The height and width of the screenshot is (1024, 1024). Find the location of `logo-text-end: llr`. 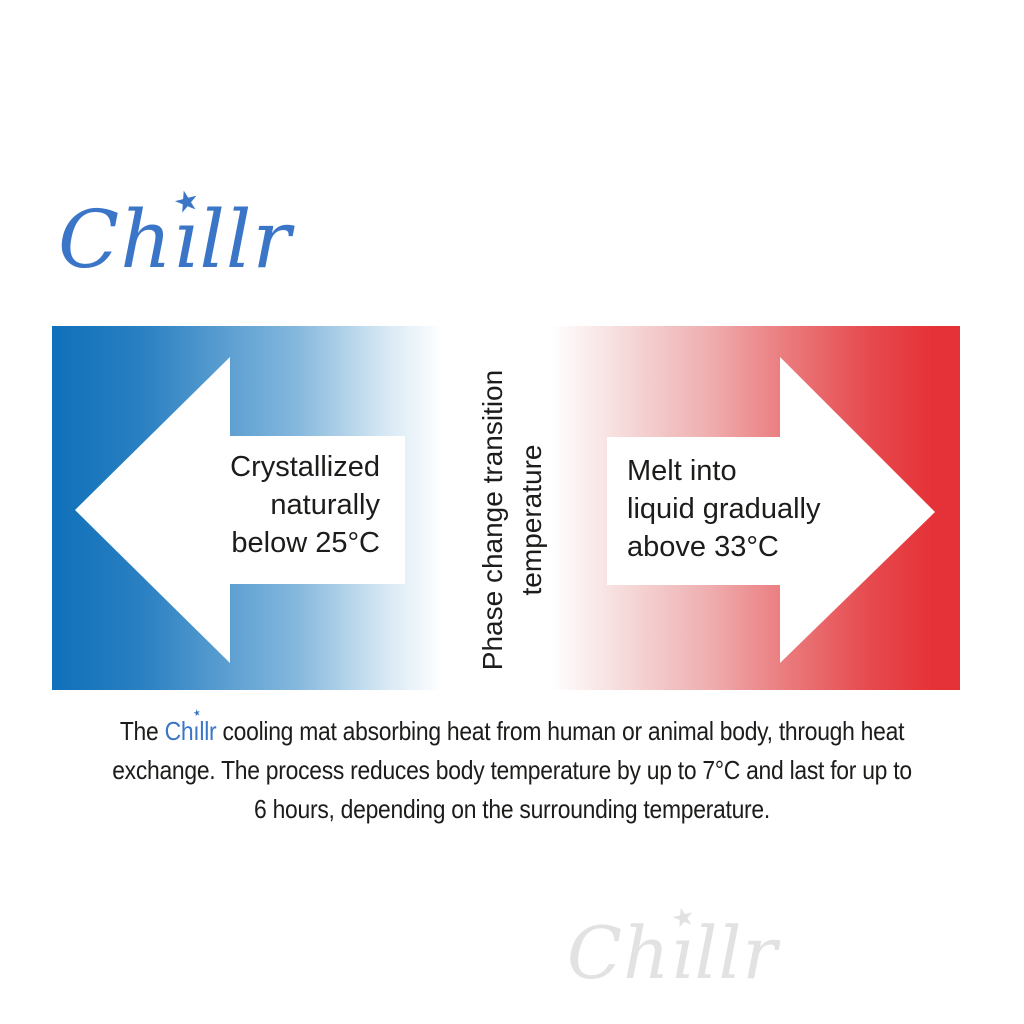

logo-text-end: llr is located at coordinates (245, 239).